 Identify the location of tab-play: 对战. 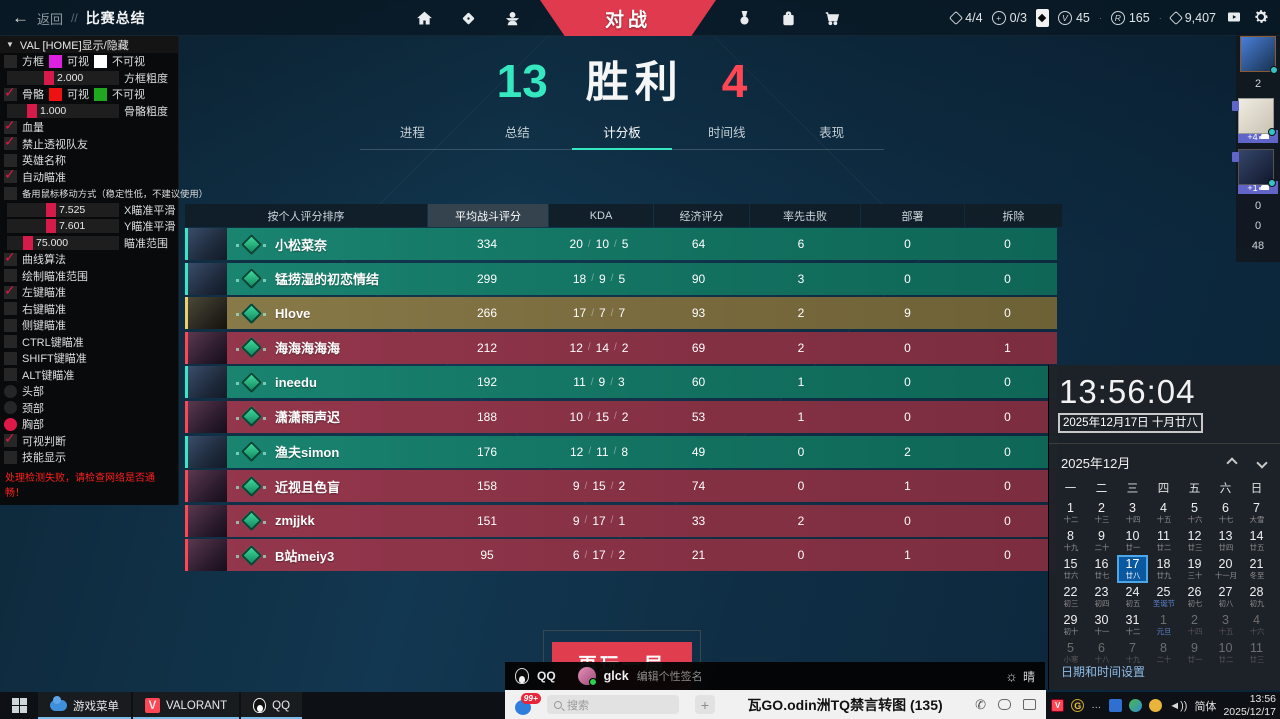
(628, 18).